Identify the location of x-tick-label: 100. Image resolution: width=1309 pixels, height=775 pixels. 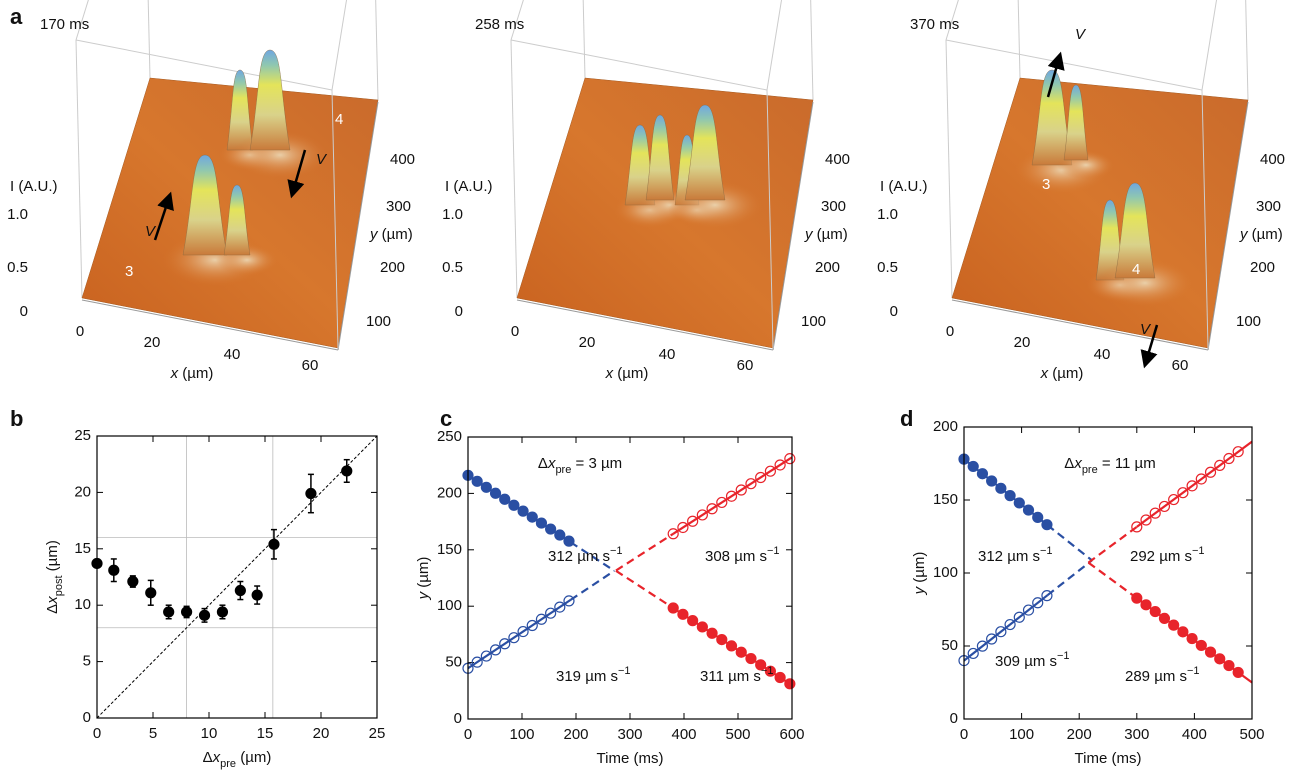
(1021, 734).